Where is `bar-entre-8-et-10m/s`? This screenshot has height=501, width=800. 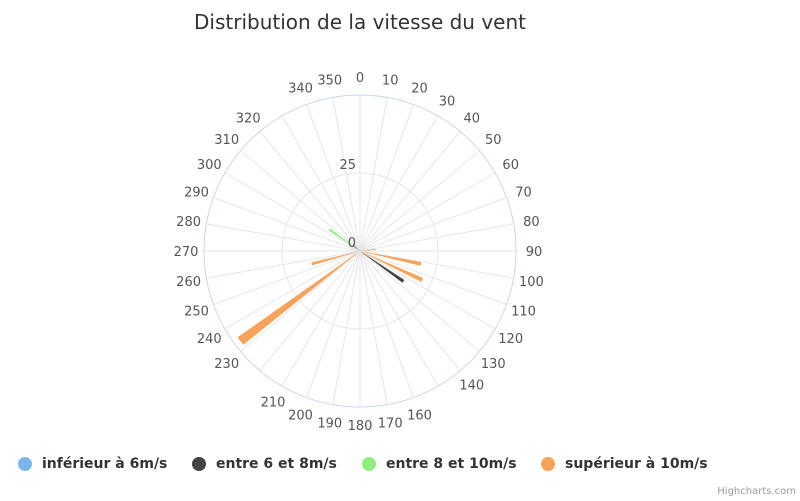 bar-entre-8-et-10m/s is located at coordinates (344, 239).